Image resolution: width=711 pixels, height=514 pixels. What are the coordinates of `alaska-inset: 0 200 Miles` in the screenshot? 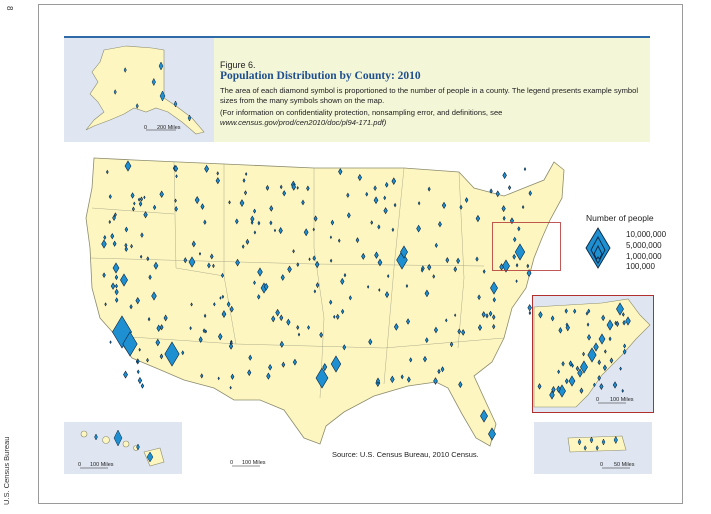 It's located at (139, 89).